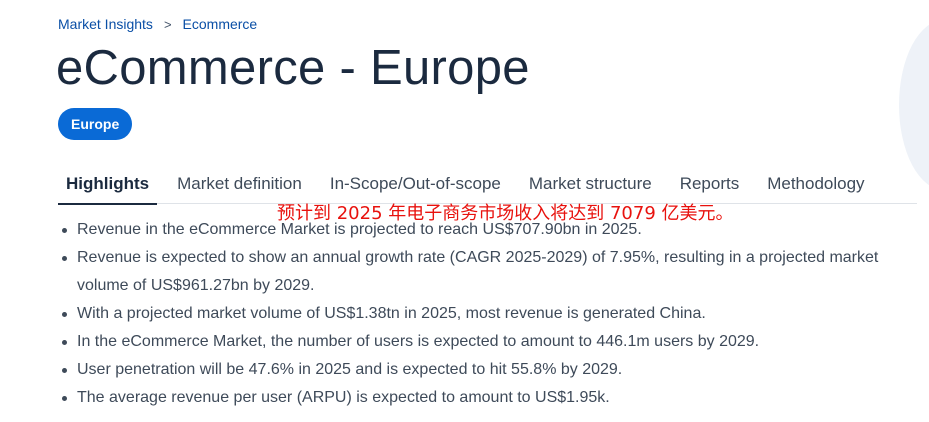 This screenshot has height=422, width=929. I want to click on page-title: eCommerce - Europe, so click(293, 68).